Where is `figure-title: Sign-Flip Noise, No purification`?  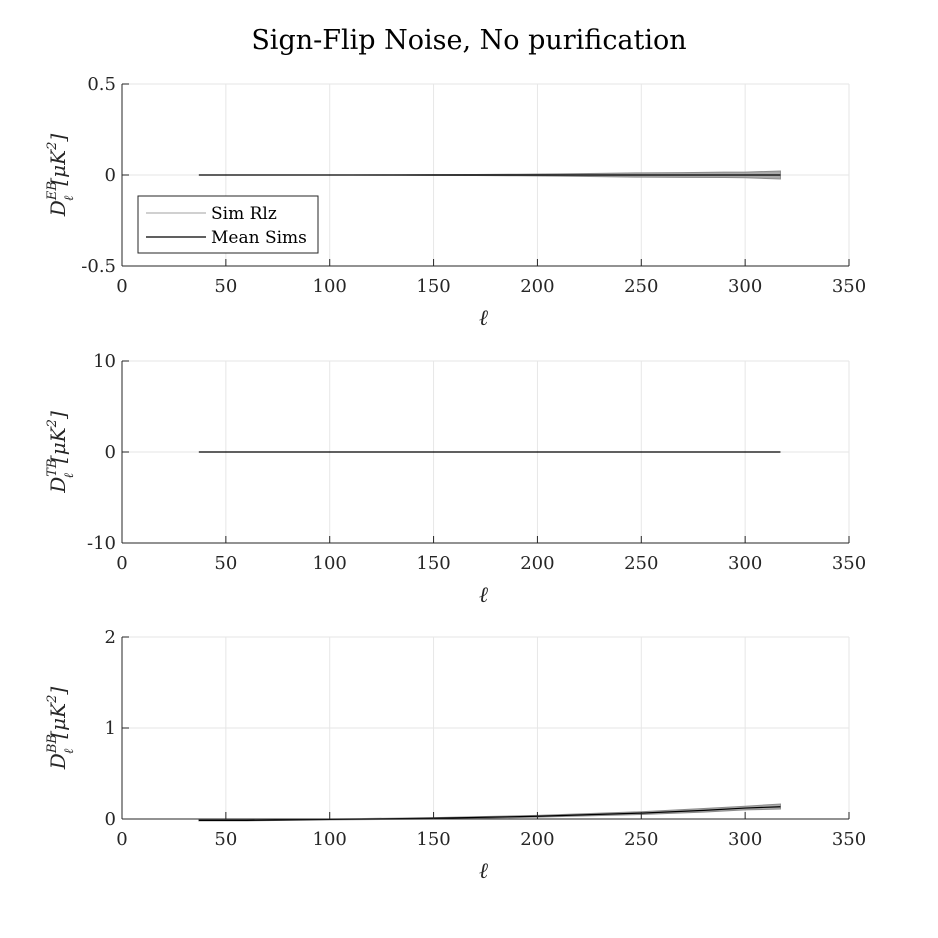 figure-title: Sign-Flip Noise, No purification is located at coordinates (468, 40).